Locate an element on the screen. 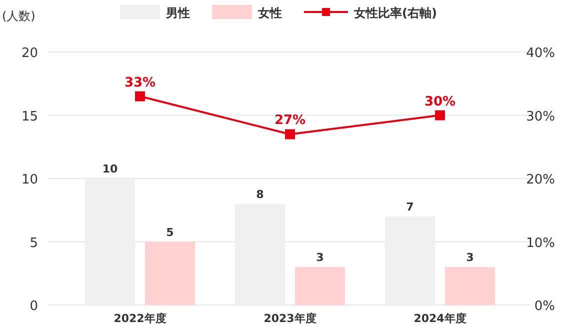 The height and width of the screenshot is (332, 565). data-label: 27% is located at coordinates (290, 120).